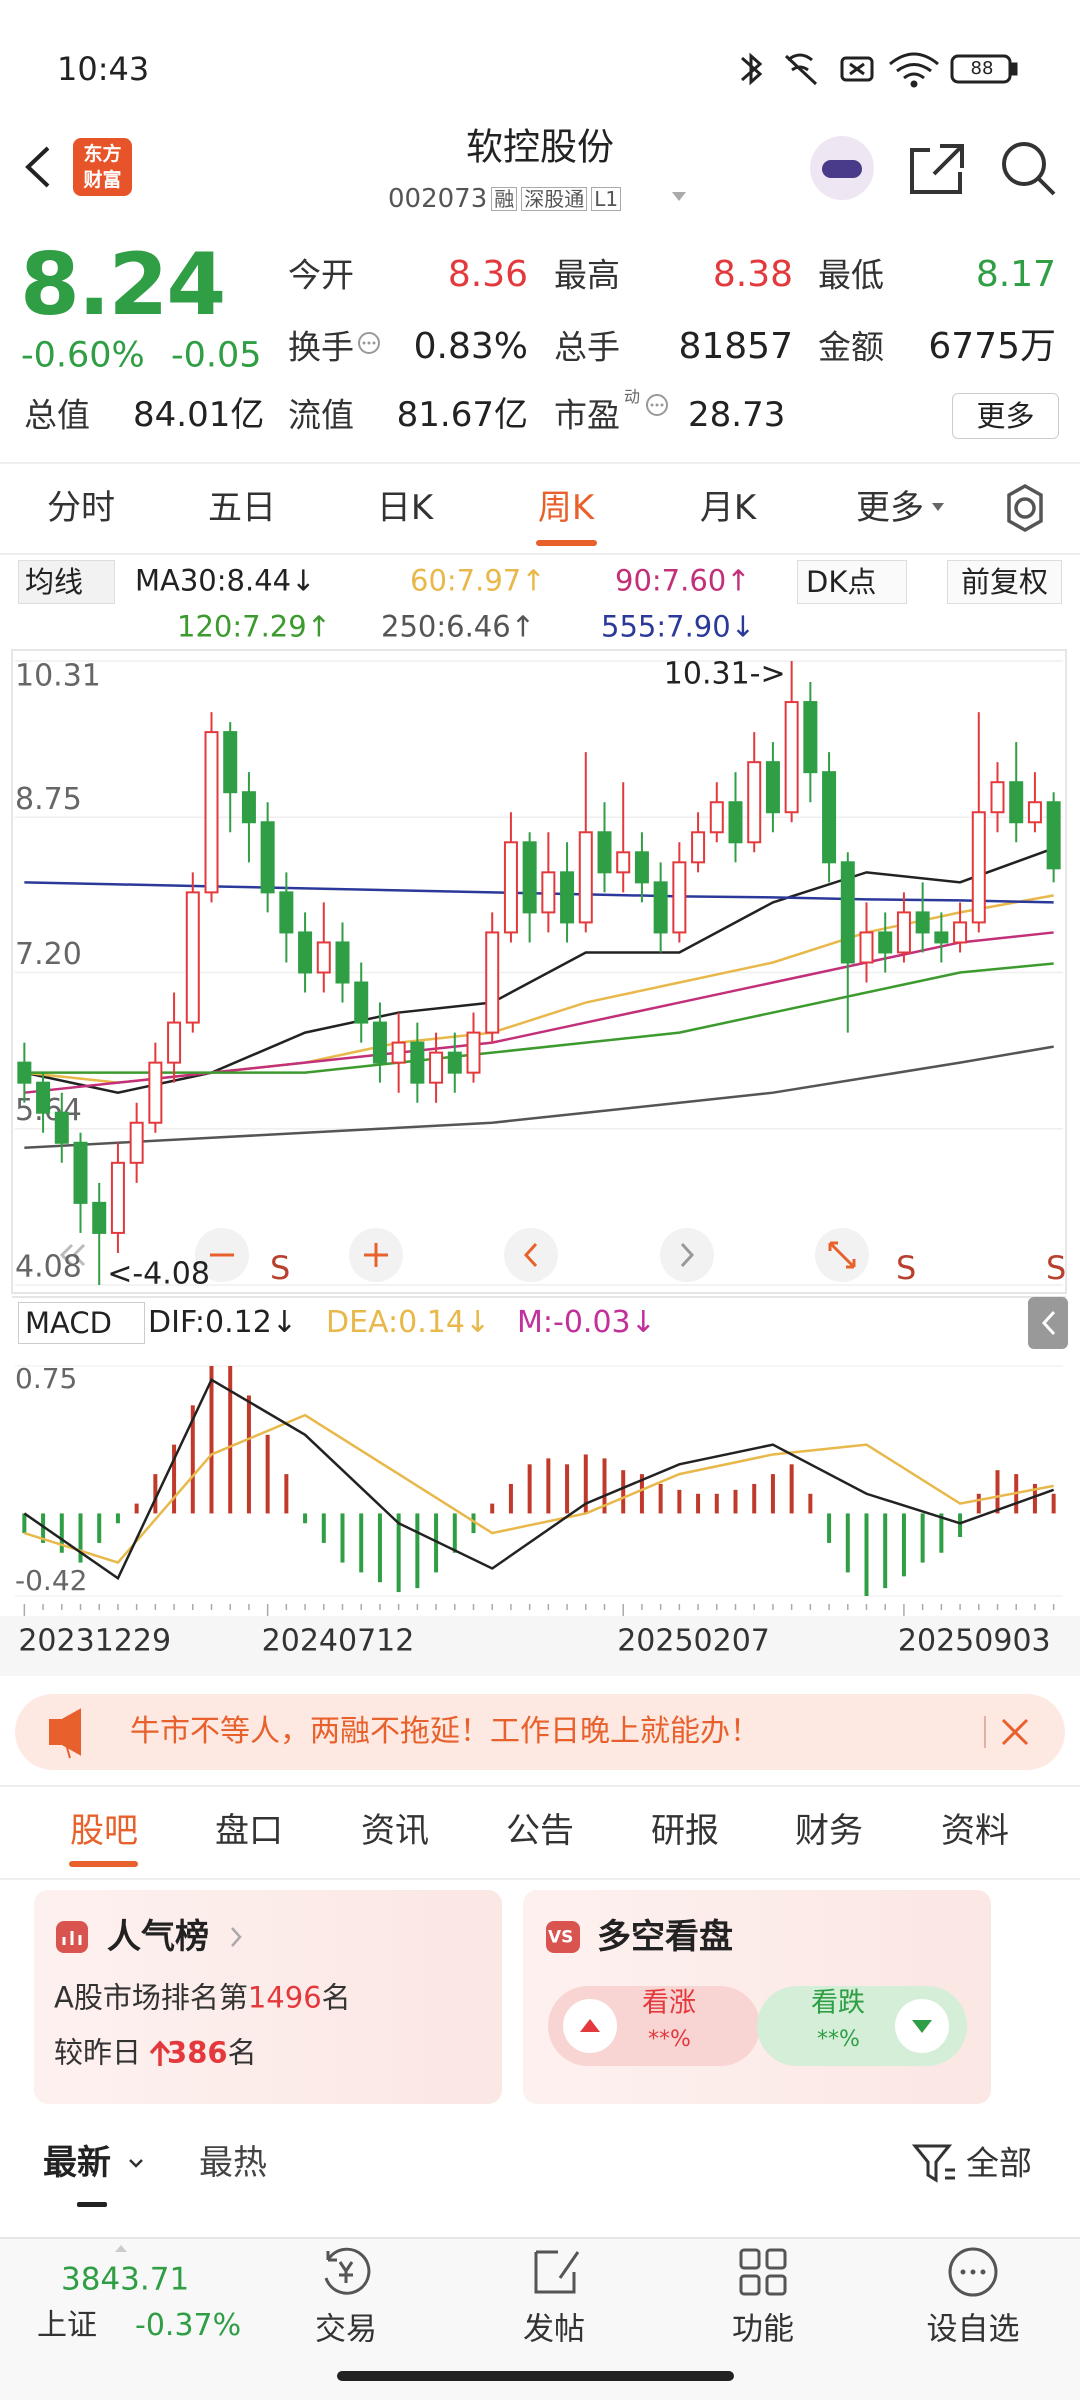 The height and width of the screenshot is (2400, 1080). I want to click on ma-arrow: ↑, so click(319, 626).